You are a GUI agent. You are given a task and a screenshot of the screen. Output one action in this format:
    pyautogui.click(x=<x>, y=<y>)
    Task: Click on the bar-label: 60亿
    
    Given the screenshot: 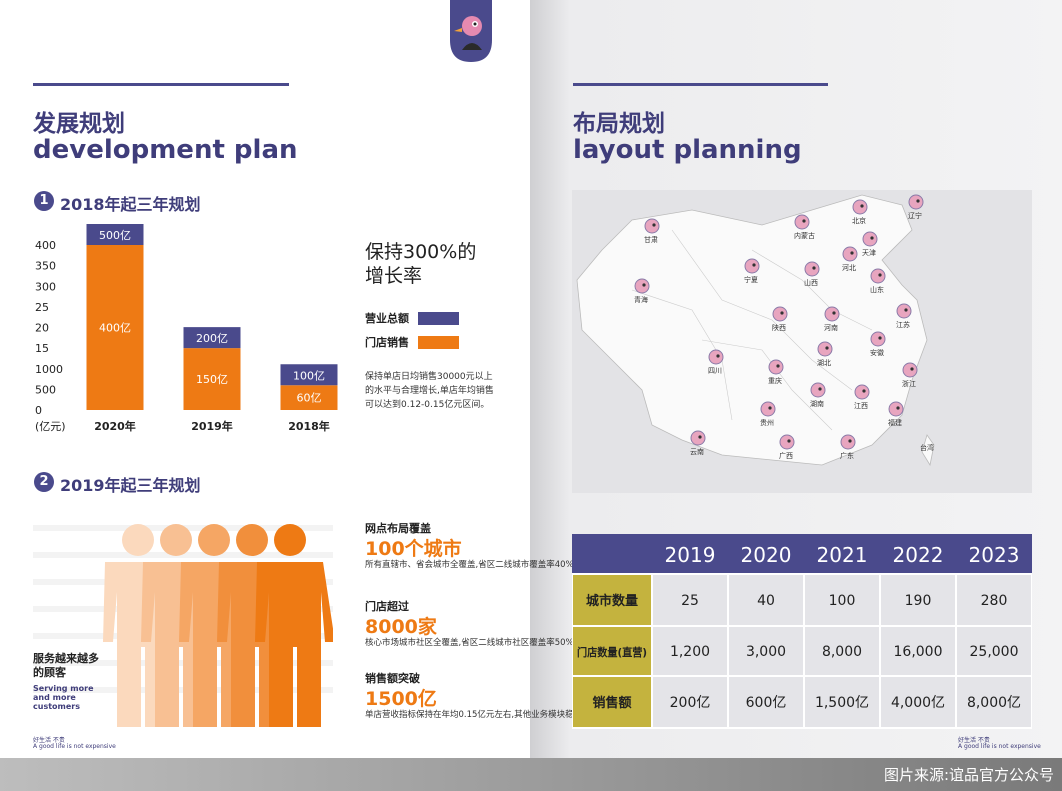 What is the action you would take?
    pyautogui.click(x=309, y=398)
    